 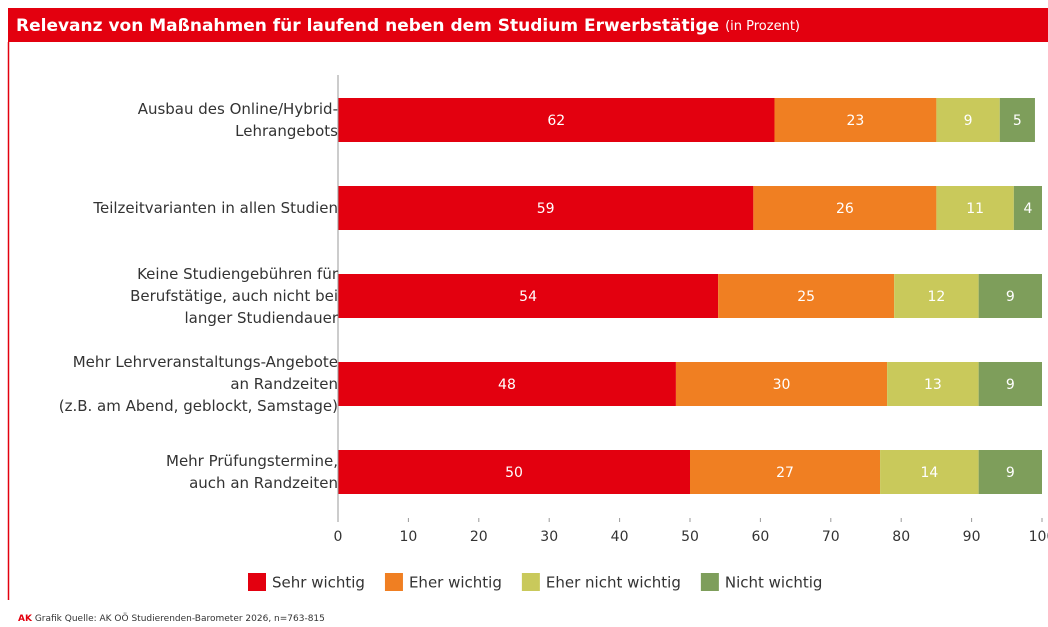 I want to click on legend-label: Eher nicht wichtig, so click(x=613, y=583).